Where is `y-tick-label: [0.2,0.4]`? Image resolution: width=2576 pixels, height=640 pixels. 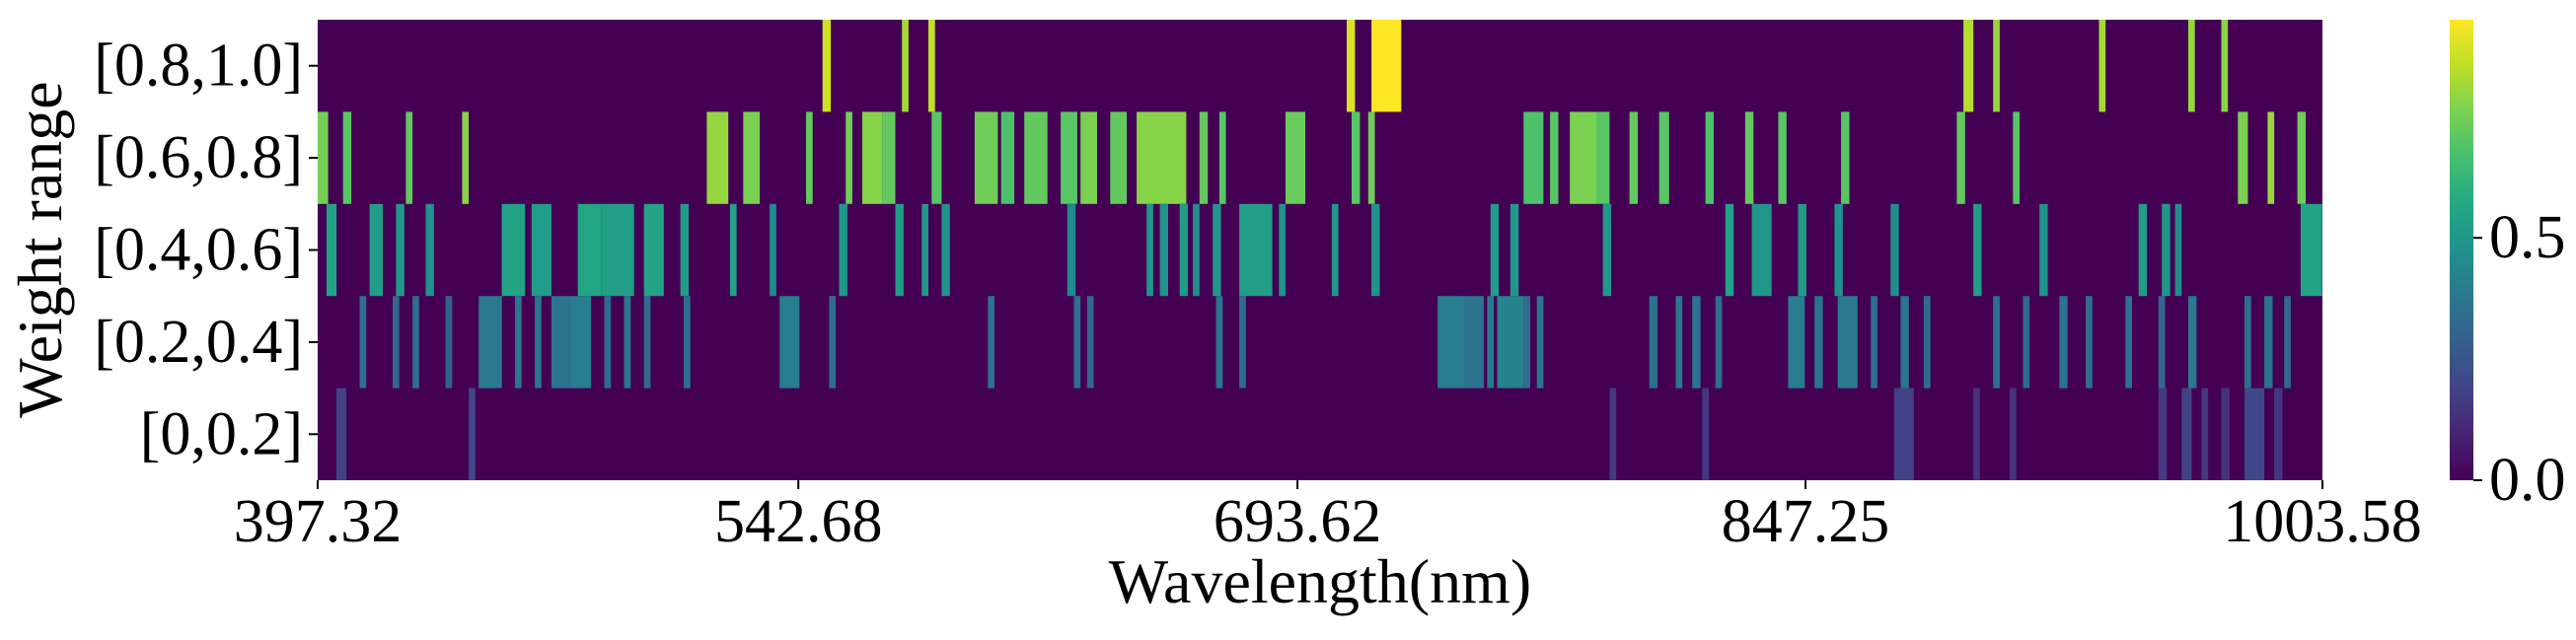
y-tick-label: [0.2,0.4] is located at coordinates (198, 343).